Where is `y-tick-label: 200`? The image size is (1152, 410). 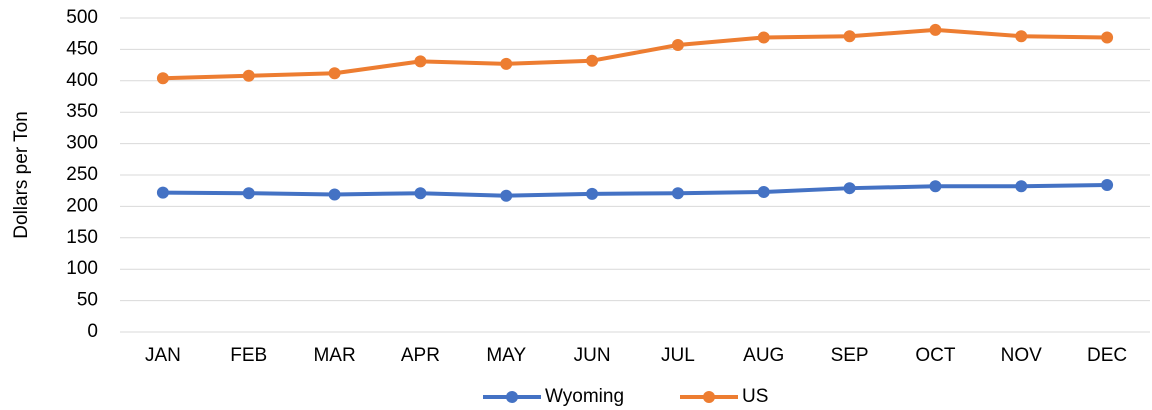
y-tick-label: 200 is located at coordinates (82, 205).